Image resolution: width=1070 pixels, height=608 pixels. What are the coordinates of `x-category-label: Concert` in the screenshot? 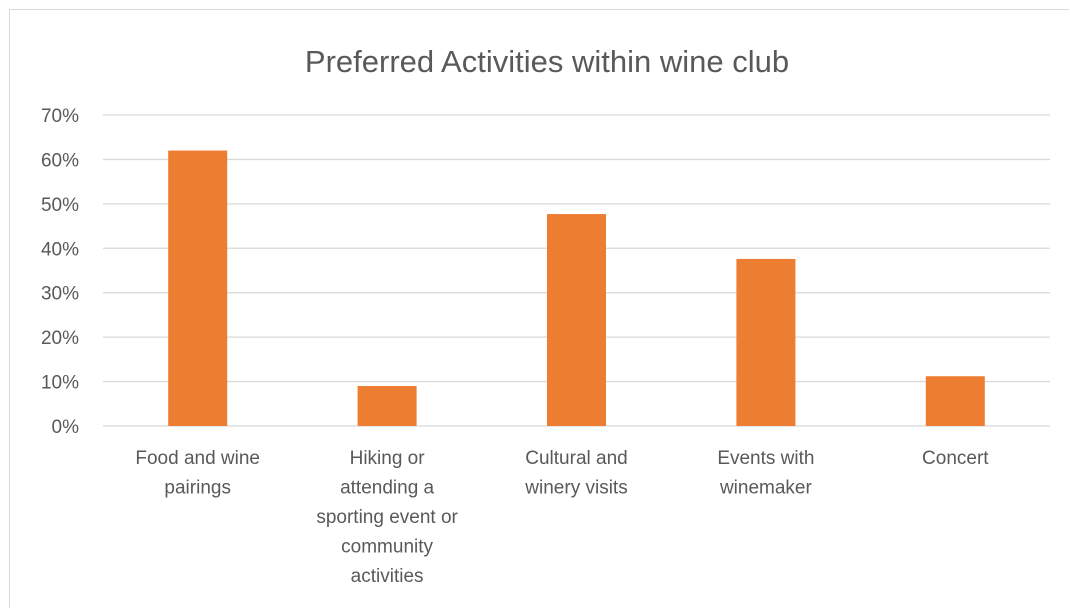 It's located at (955, 458).